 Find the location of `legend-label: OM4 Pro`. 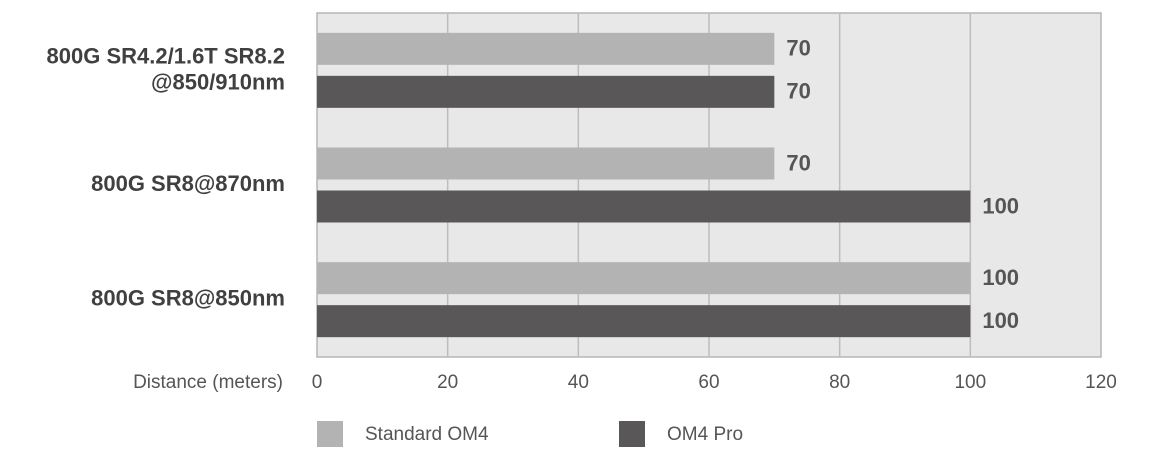

legend-label: OM4 Pro is located at coordinates (705, 434).